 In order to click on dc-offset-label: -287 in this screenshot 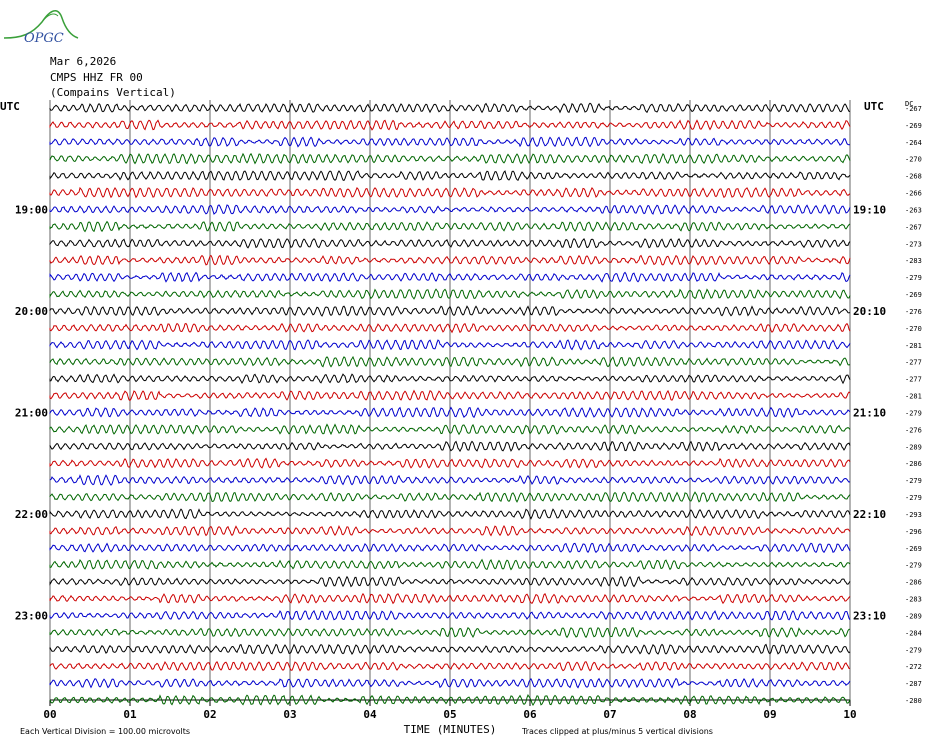, I will do `click(913, 684)`.